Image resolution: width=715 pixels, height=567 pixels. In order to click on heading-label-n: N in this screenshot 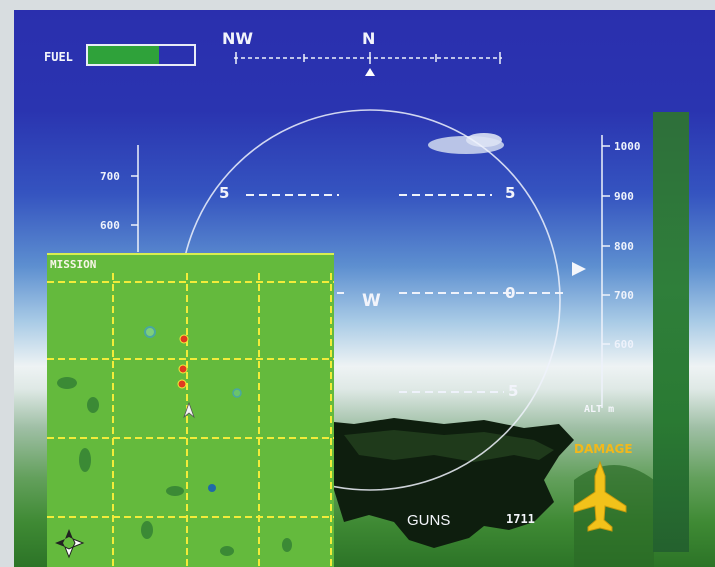, I will do `click(369, 38)`.